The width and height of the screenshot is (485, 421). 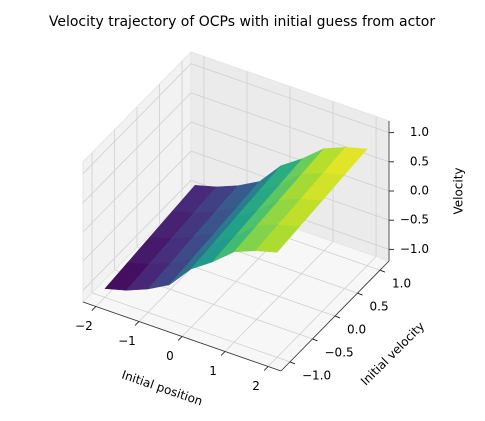 What do you see at coordinates (392, 353) in the screenshot?
I see `y-axis-label: Initial velocity` at bounding box center [392, 353].